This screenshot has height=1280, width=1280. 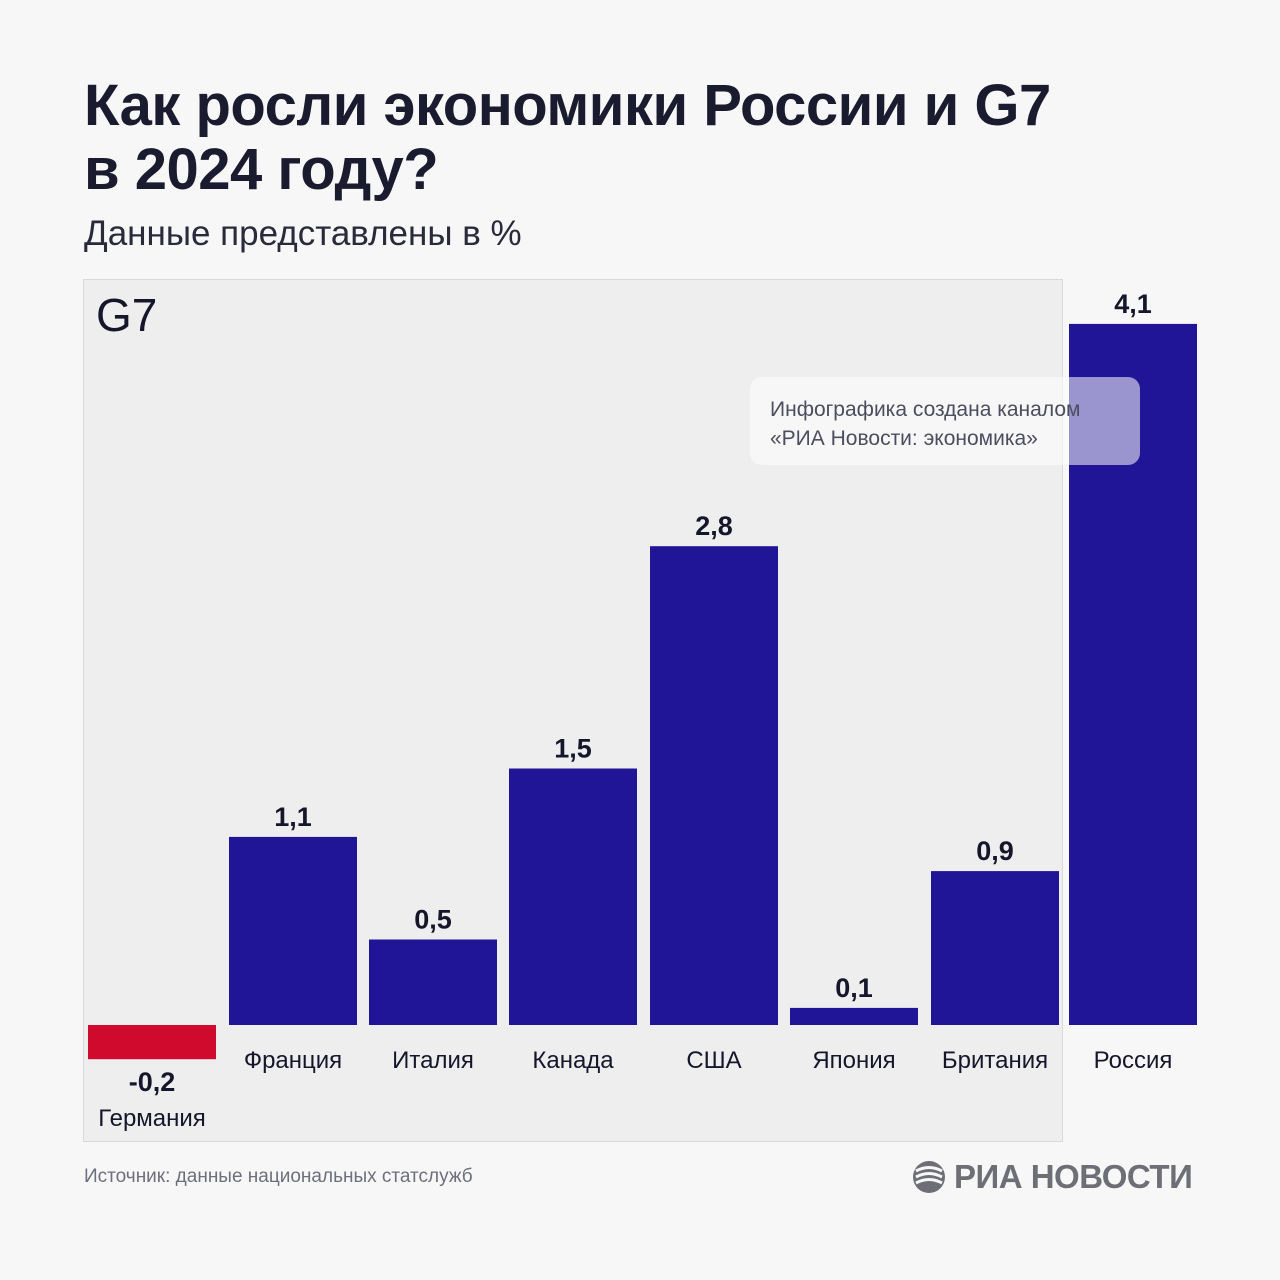 I want to click on brand-name: РИА НОВОСТИ, so click(x=1073, y=1176).